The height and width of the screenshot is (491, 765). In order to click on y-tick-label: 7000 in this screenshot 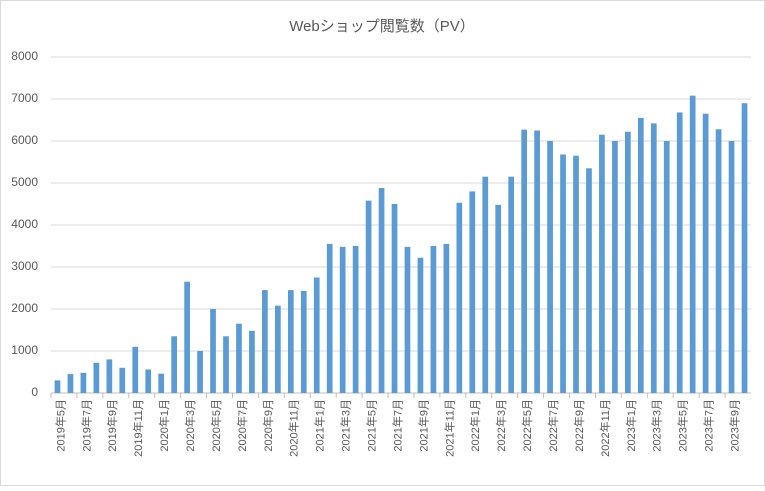, I will do `click(24, 98)`.